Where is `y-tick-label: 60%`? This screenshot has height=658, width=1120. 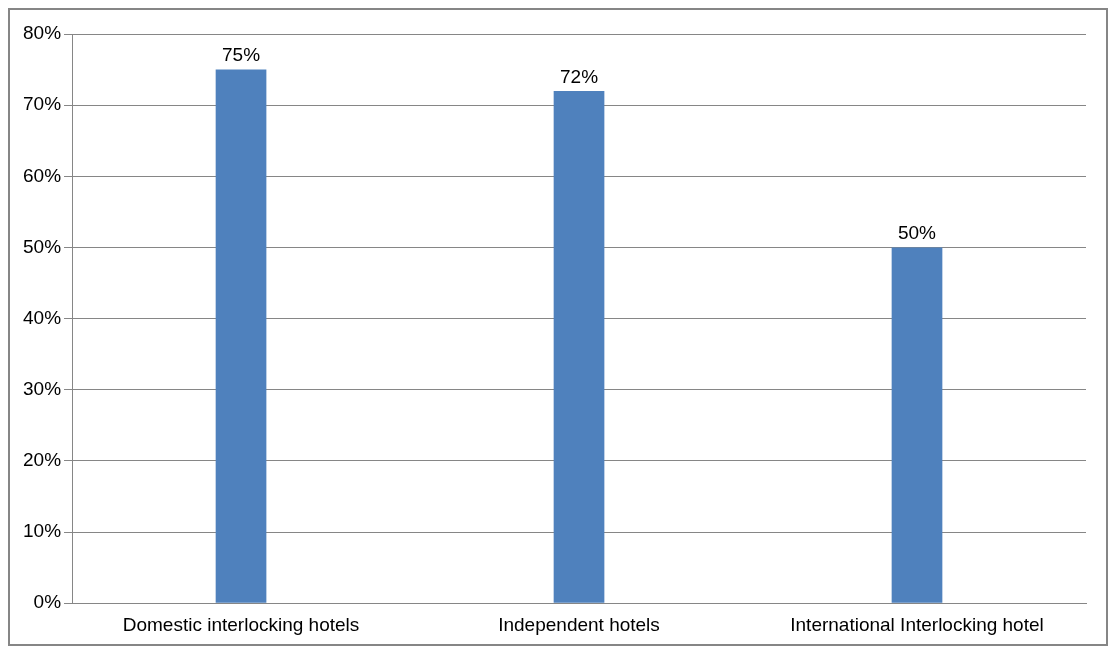
y-tick-label: 60% is located at coordinates (42, 175).